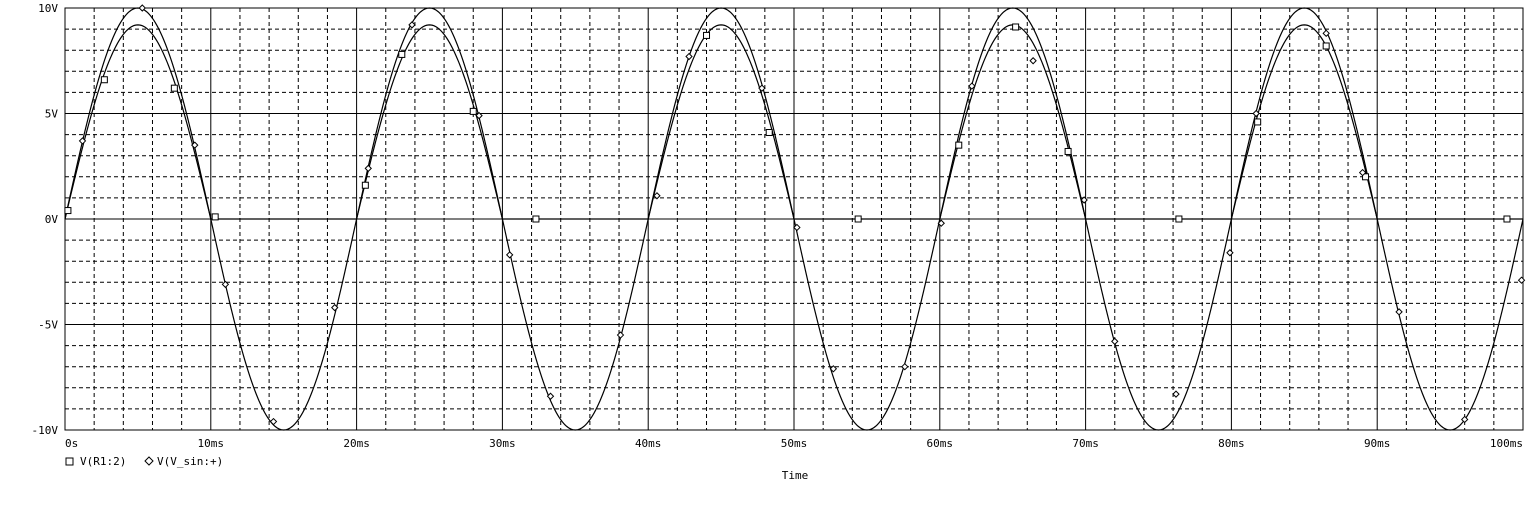  What do you see at coordinates (1377, 443) in the screenshot?
I see `x-tick-label: 90ms` at bounding box center [1377, 443].